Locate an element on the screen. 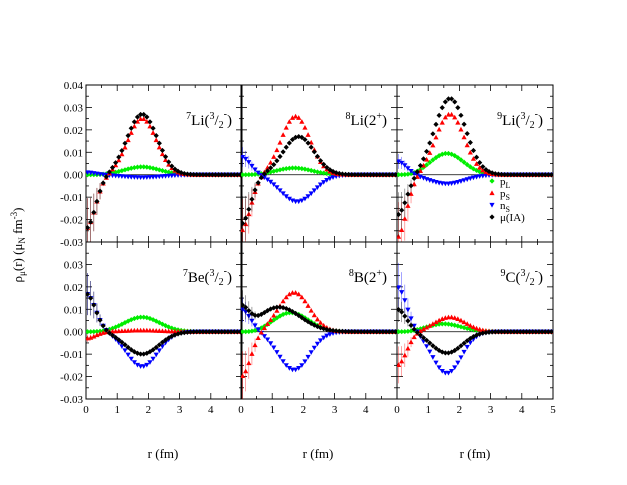  label-slash: / is located at coordinates (216, 278).